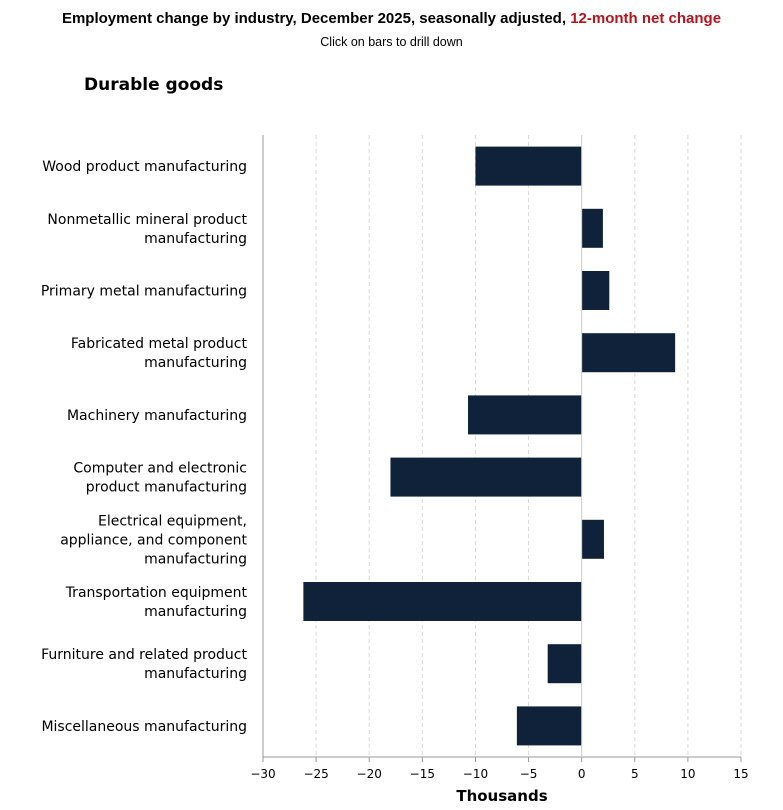 Image resolution: width=783 pixels, height=810 pixels. Describe the element at coordinates (740, 774) in the screenshot. I see `x-tick-label: 15` at that location.